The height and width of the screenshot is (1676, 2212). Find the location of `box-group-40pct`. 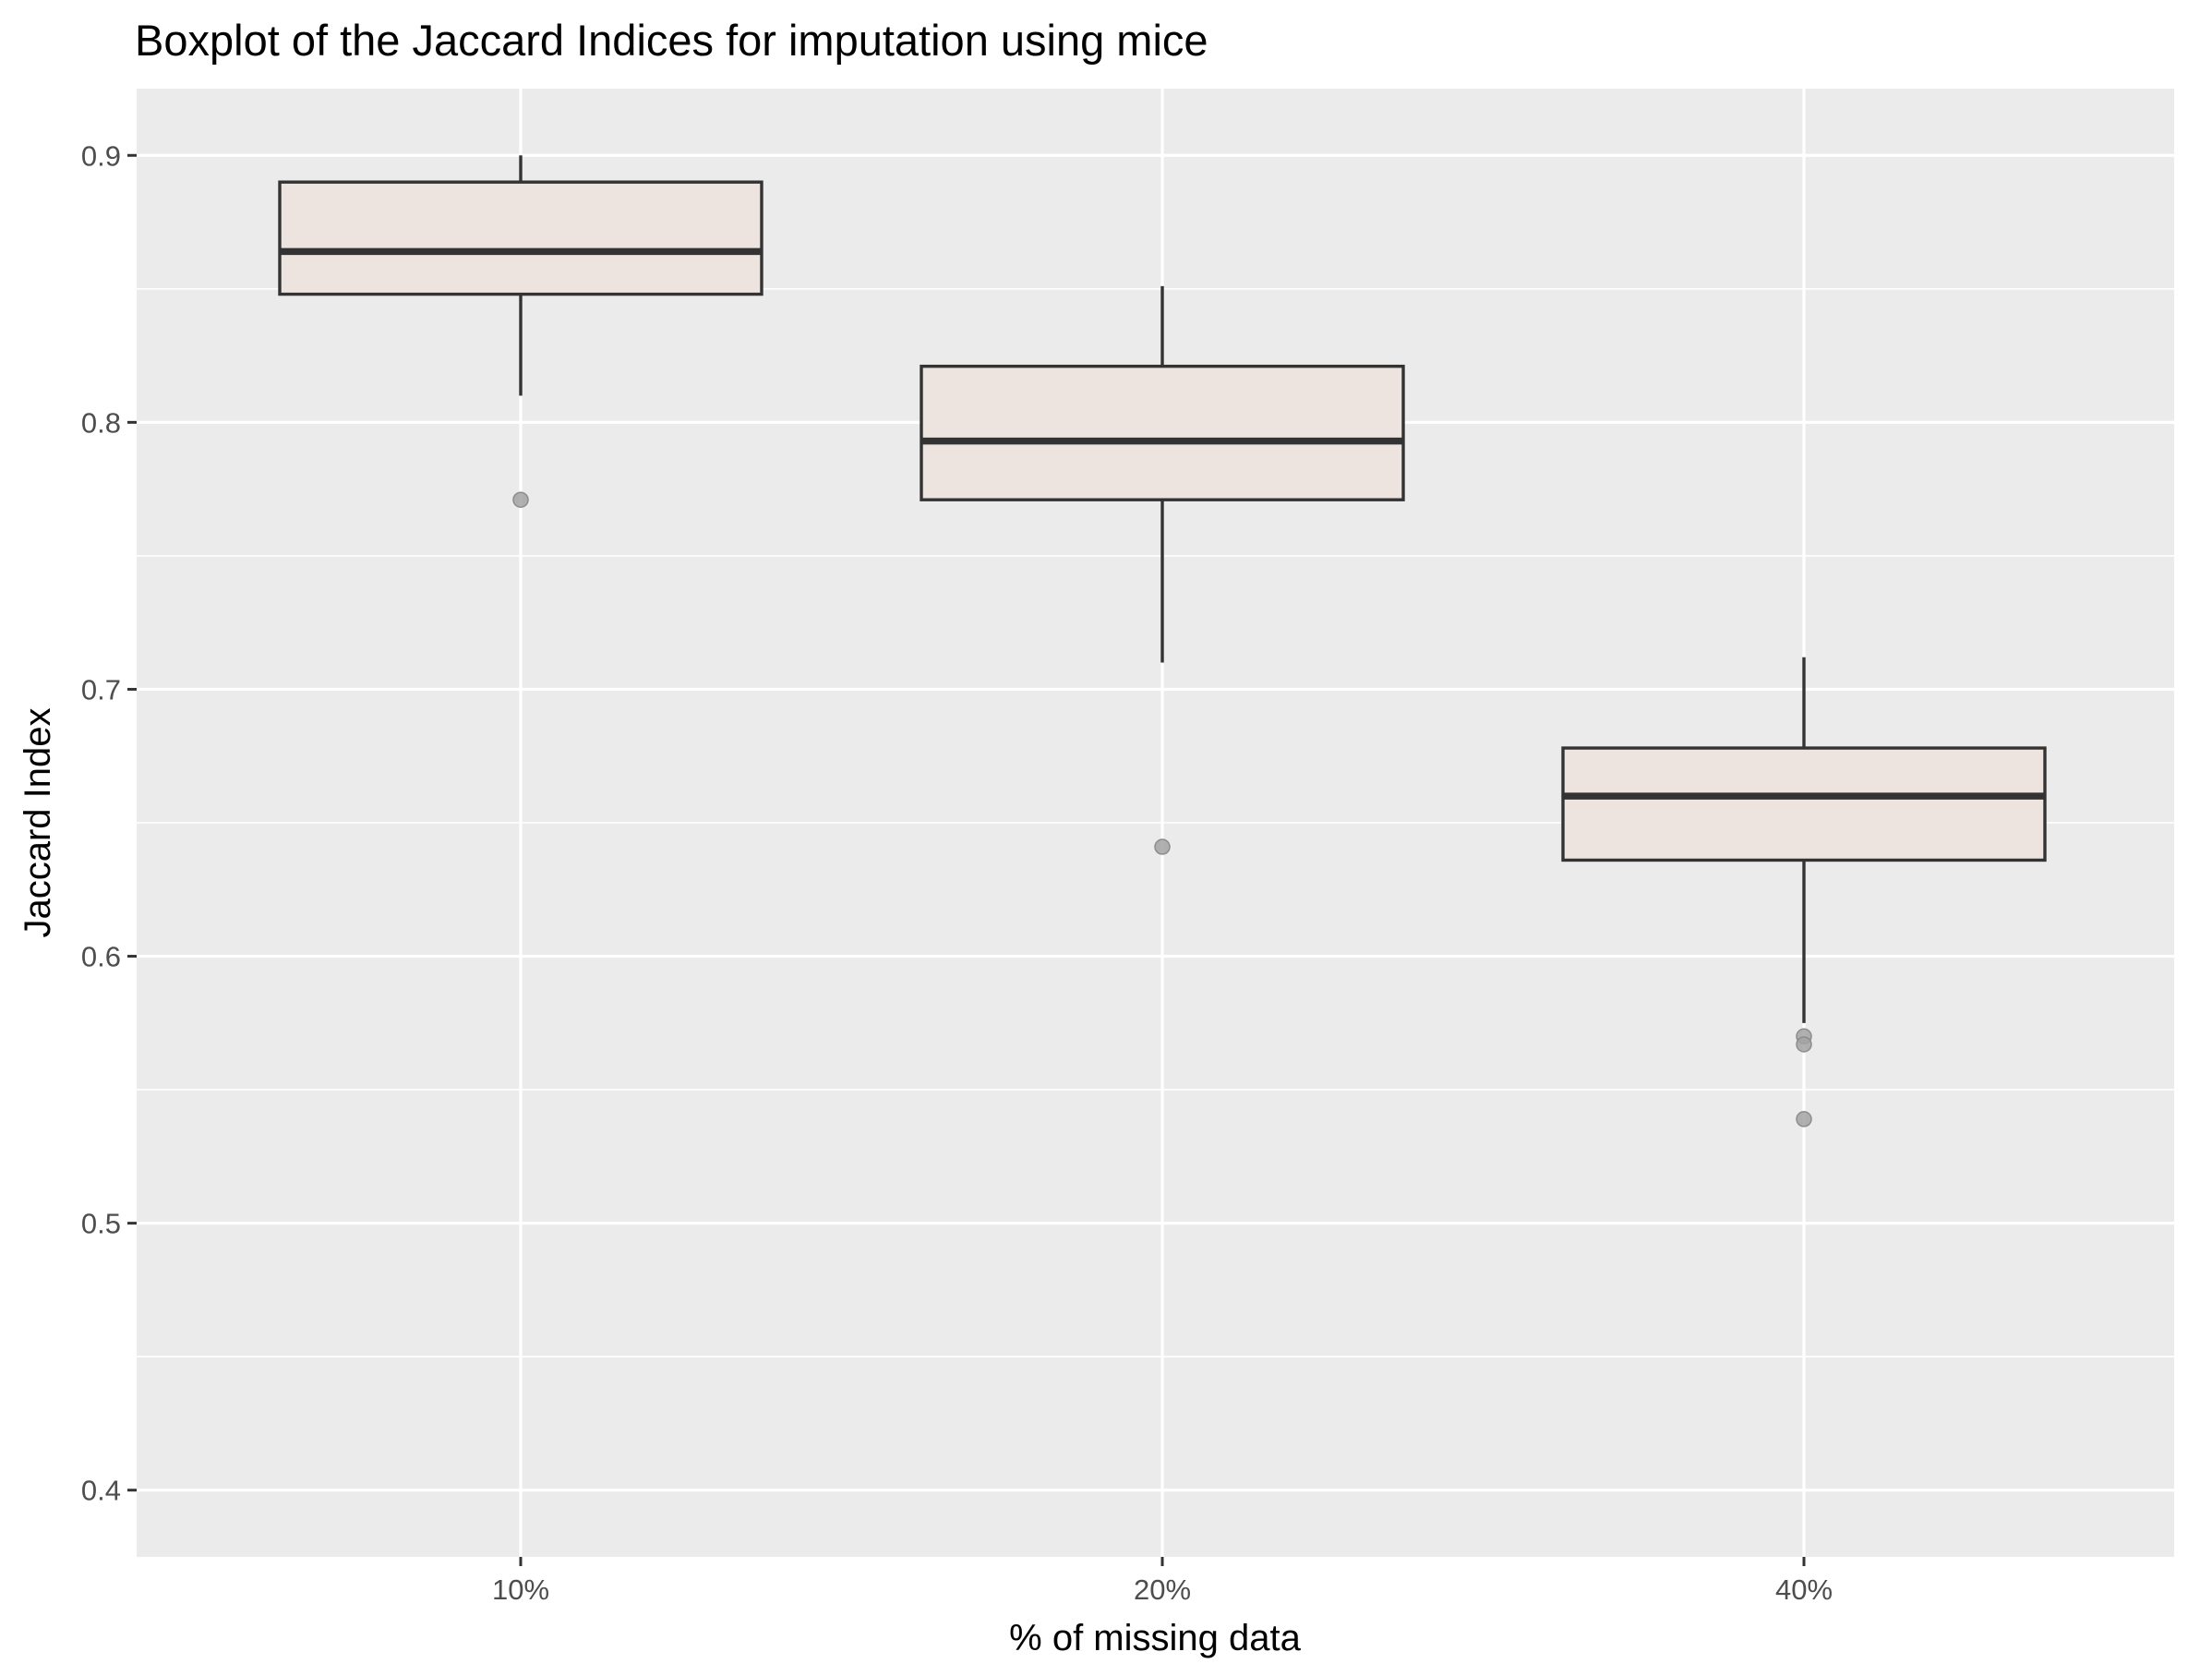

box-group-40pct is located at coordinates (1804, 892).